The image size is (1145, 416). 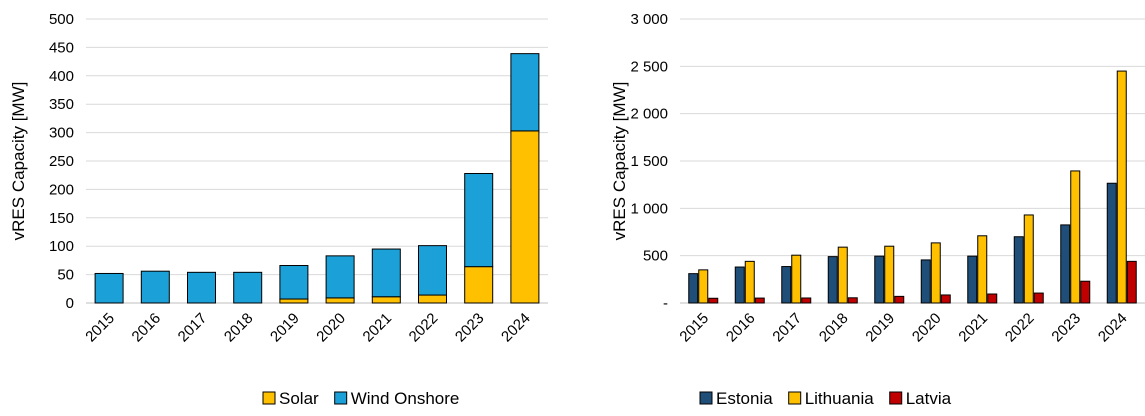 I want to click on y-tick-label: 1 000, so click(x=649, y=208).